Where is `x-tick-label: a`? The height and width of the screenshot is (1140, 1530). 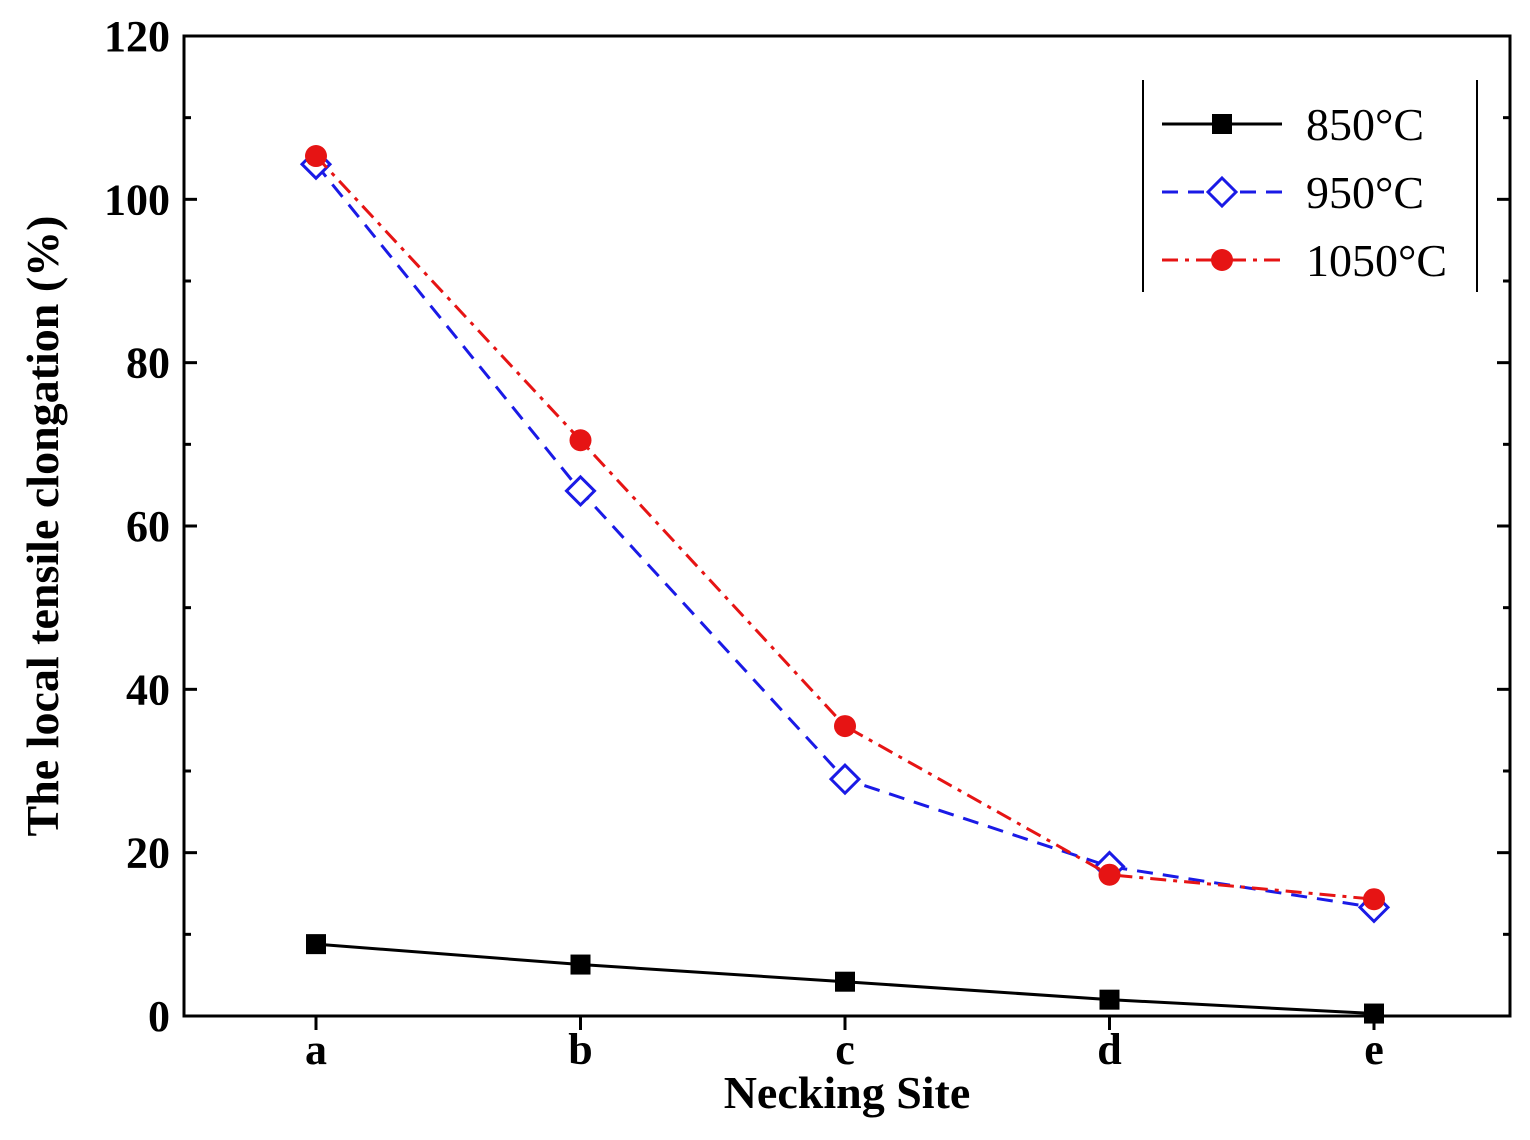 x-tick-label: a is located at coordinates (316, 1049).